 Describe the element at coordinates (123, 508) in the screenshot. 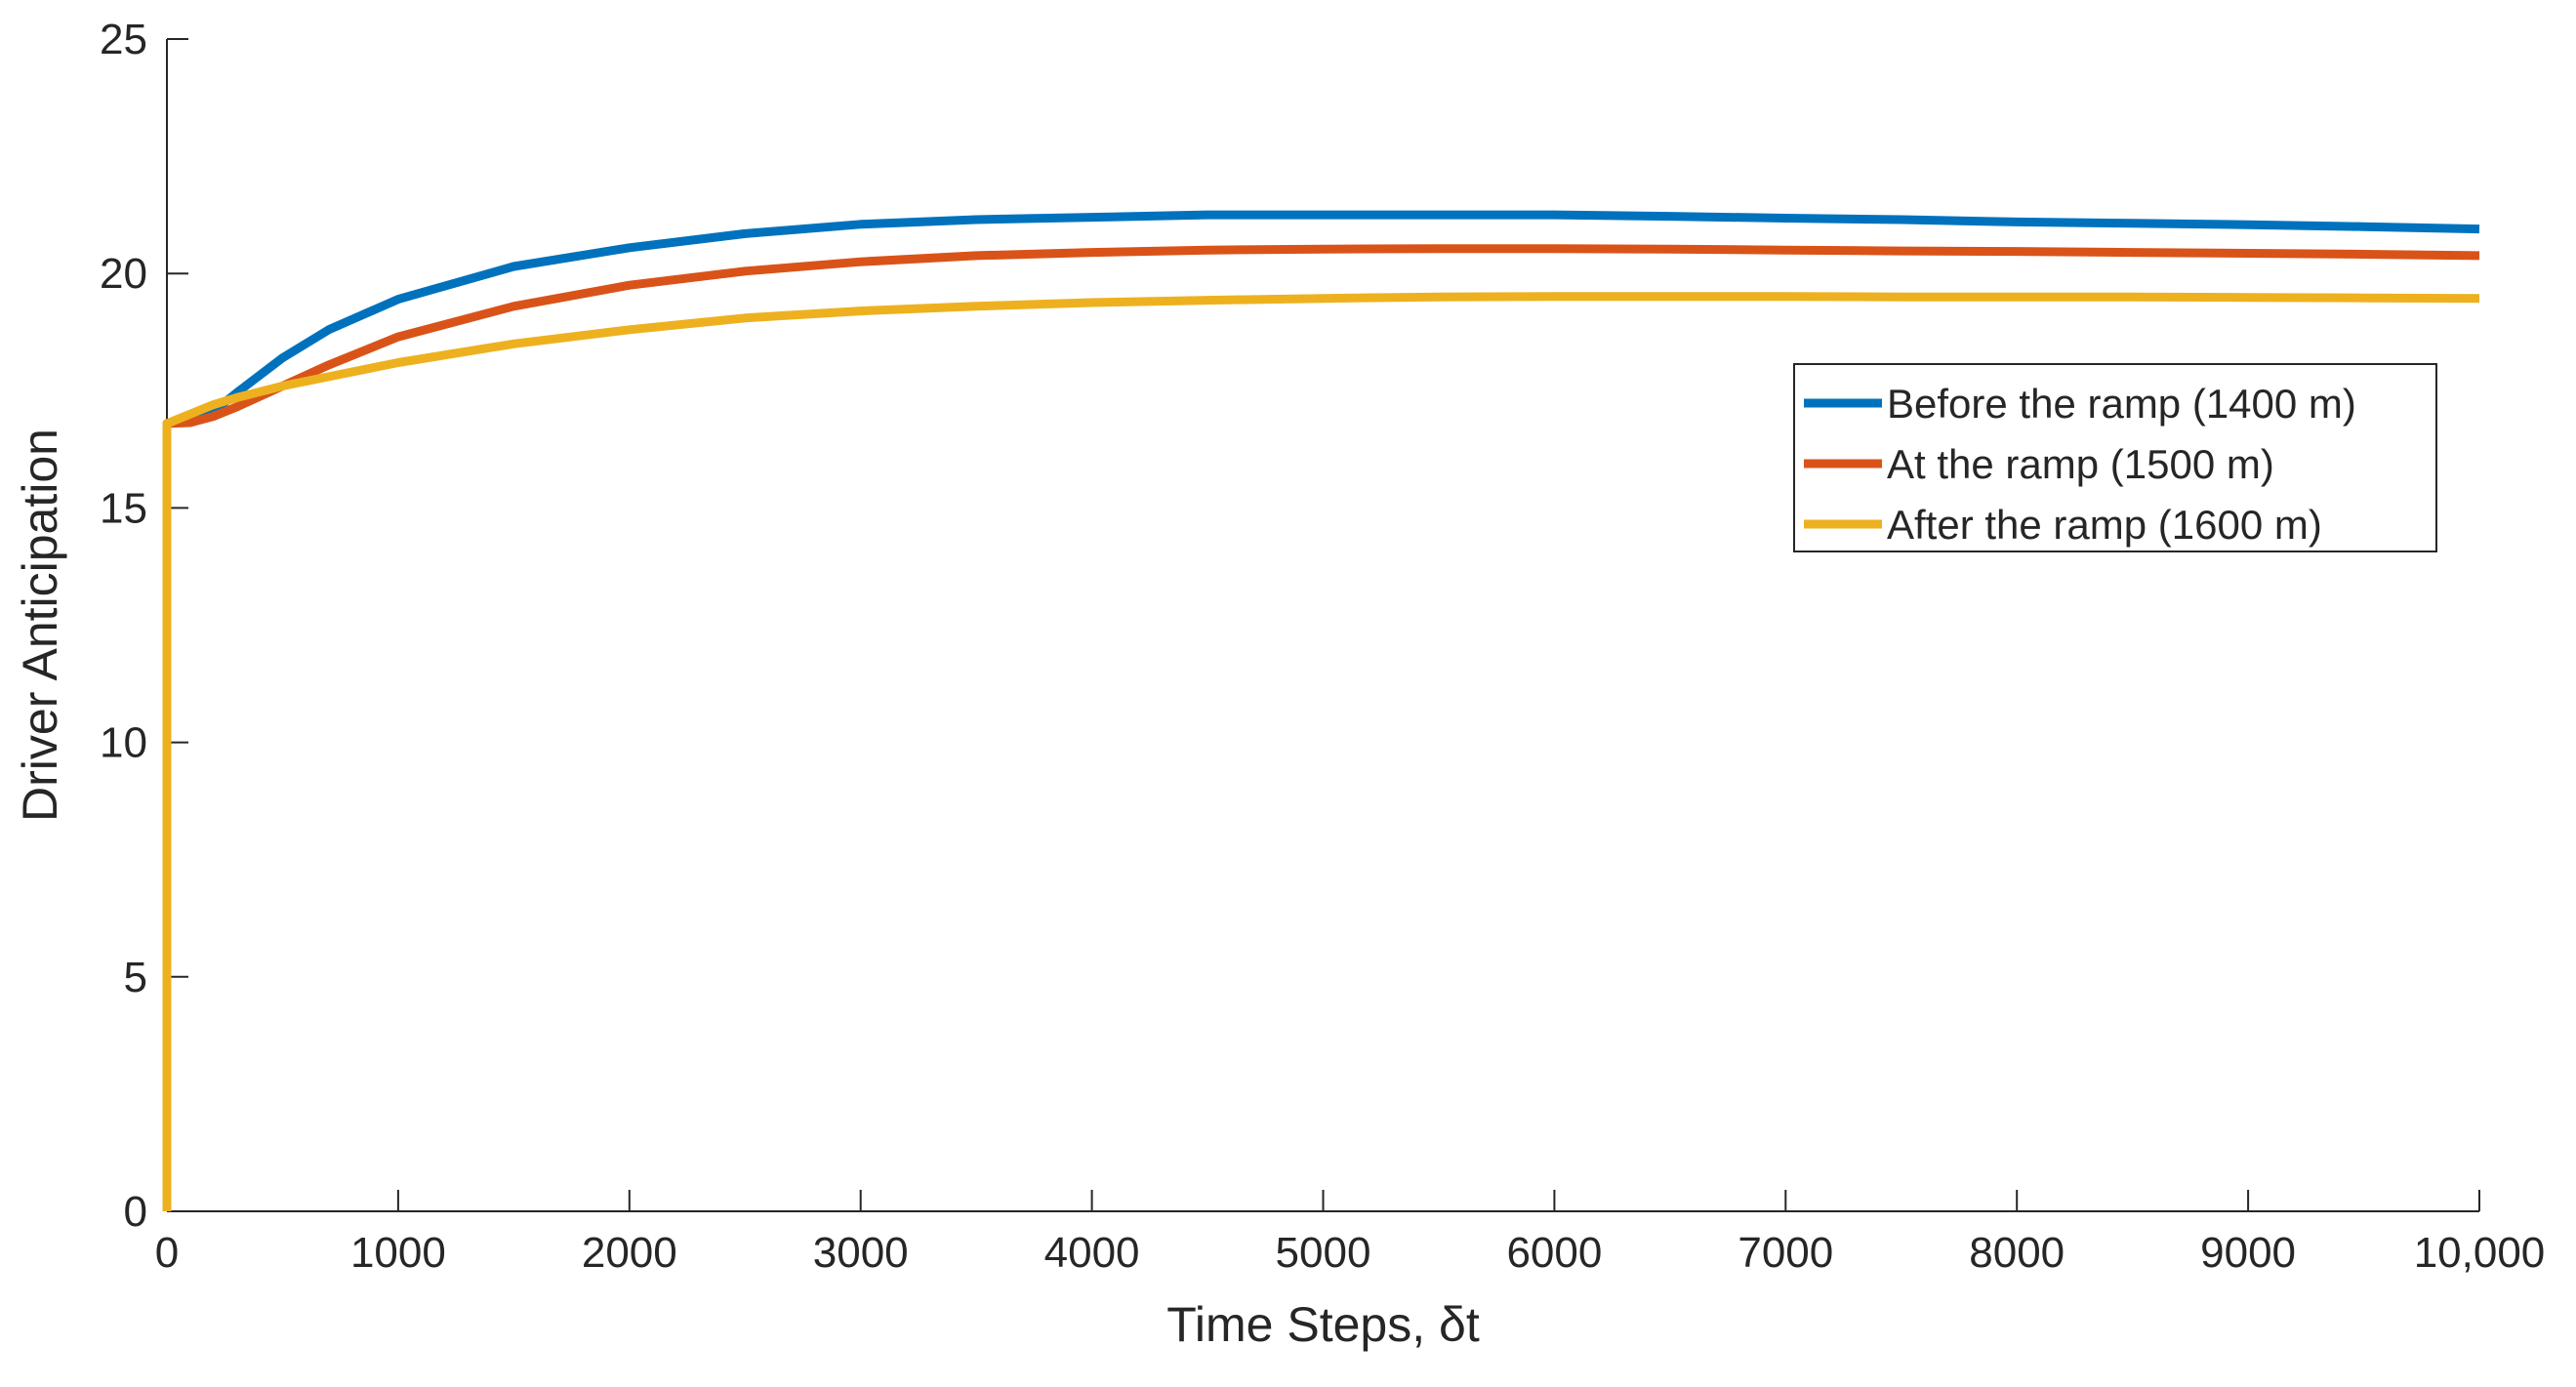

I see `y-tick-label: 15` at that location.